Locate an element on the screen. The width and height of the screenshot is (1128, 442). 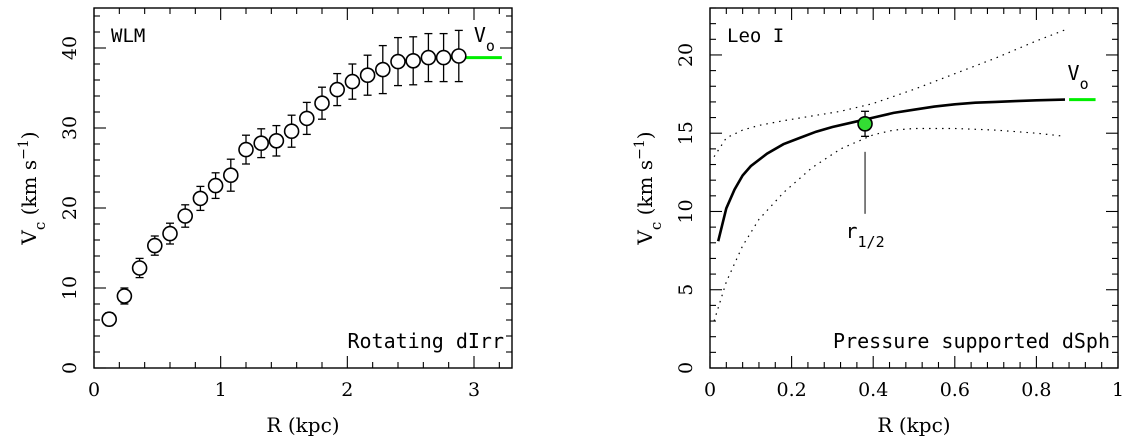
y-tick-label: 30 is located at coordinates (70, 128).